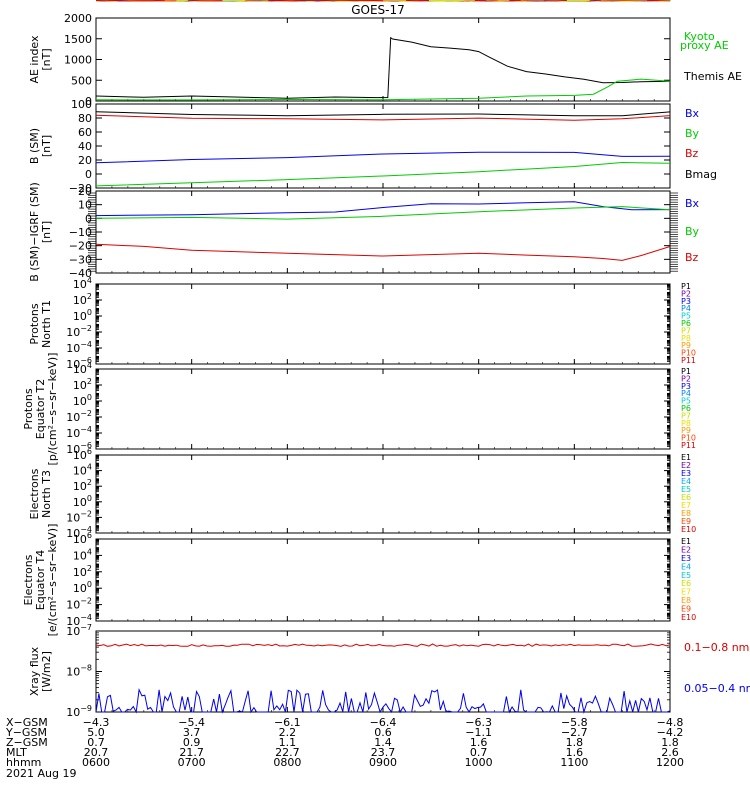  Describe the element at coordinates (478, 722) in the screenshot. I see `x-row-value: −6.3` at that location.